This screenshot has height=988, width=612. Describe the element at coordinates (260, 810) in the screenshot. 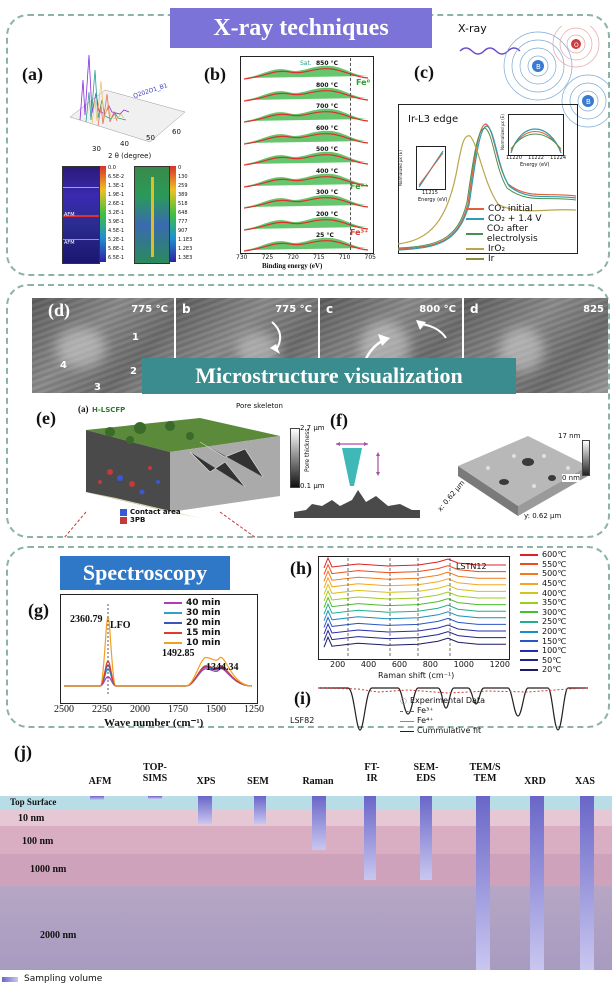

I see `probe-sem` at that location.